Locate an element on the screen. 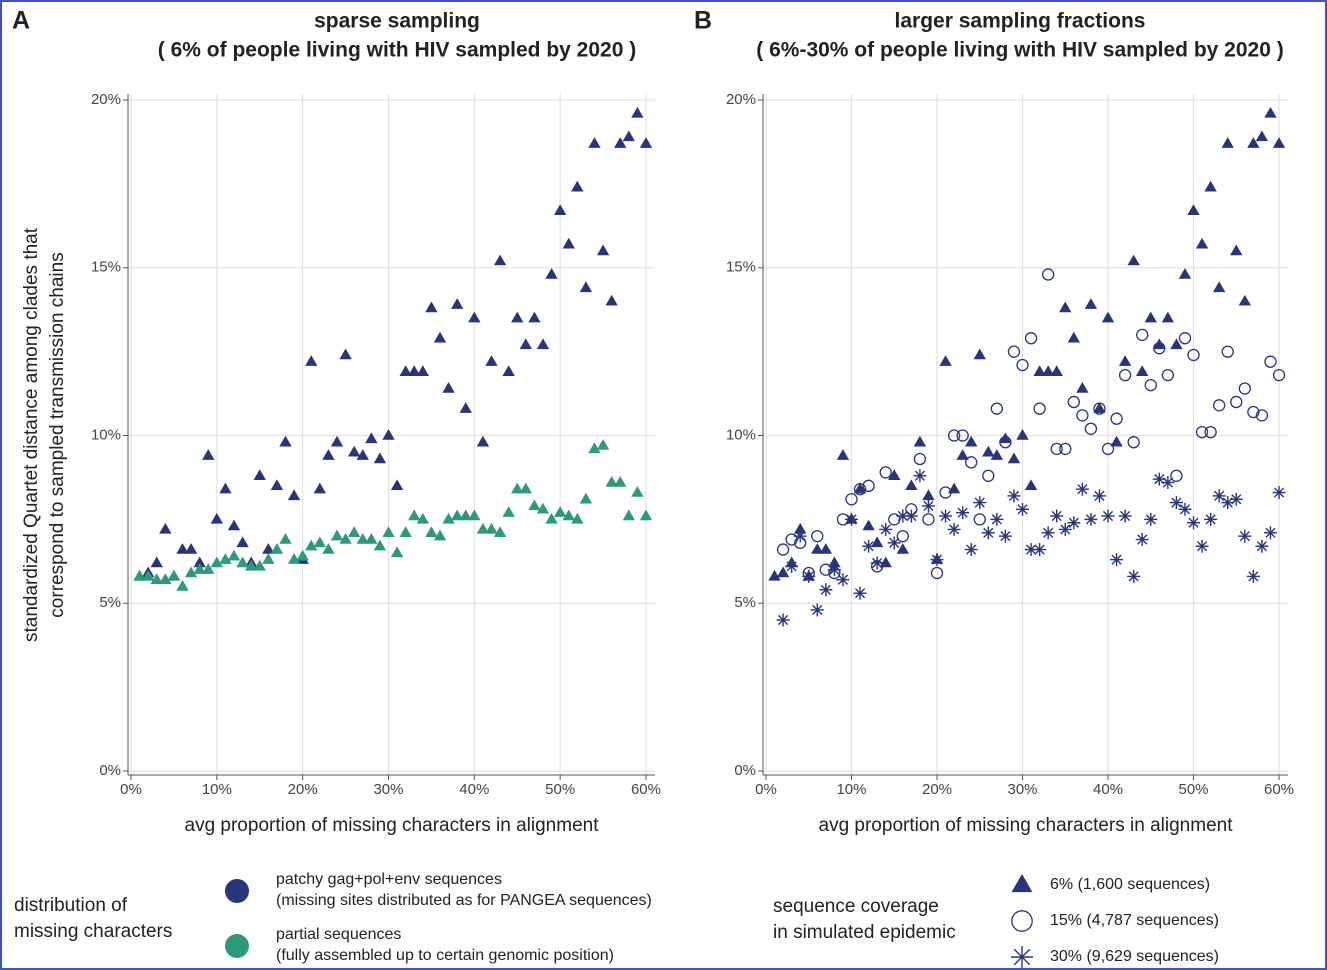 This screenshot has height=970, width=1327. y-tick-label: 0% is located at coordinates (745, 770).